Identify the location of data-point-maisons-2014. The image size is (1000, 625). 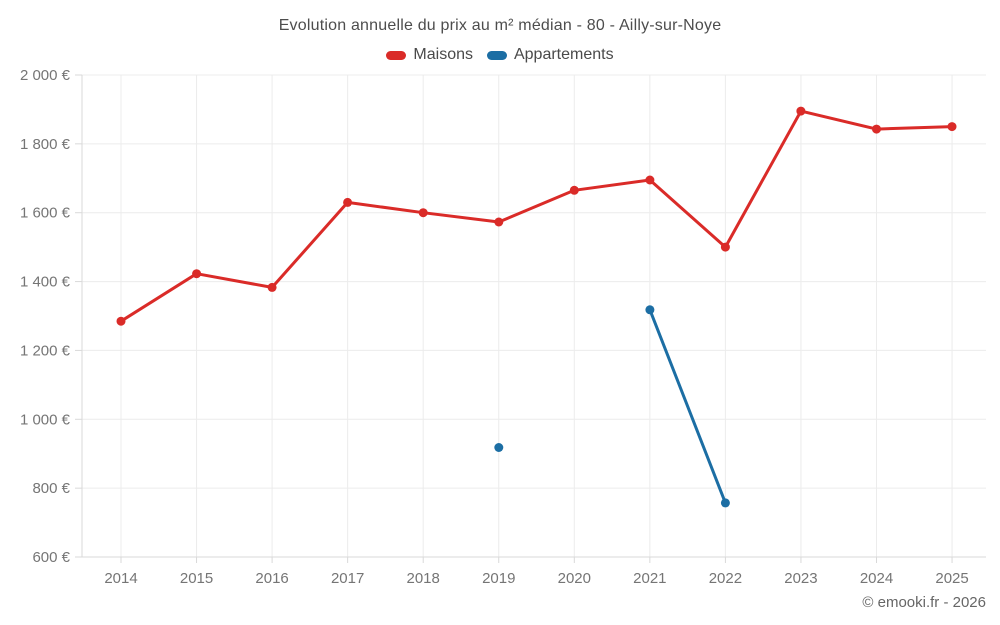
(121, 321).